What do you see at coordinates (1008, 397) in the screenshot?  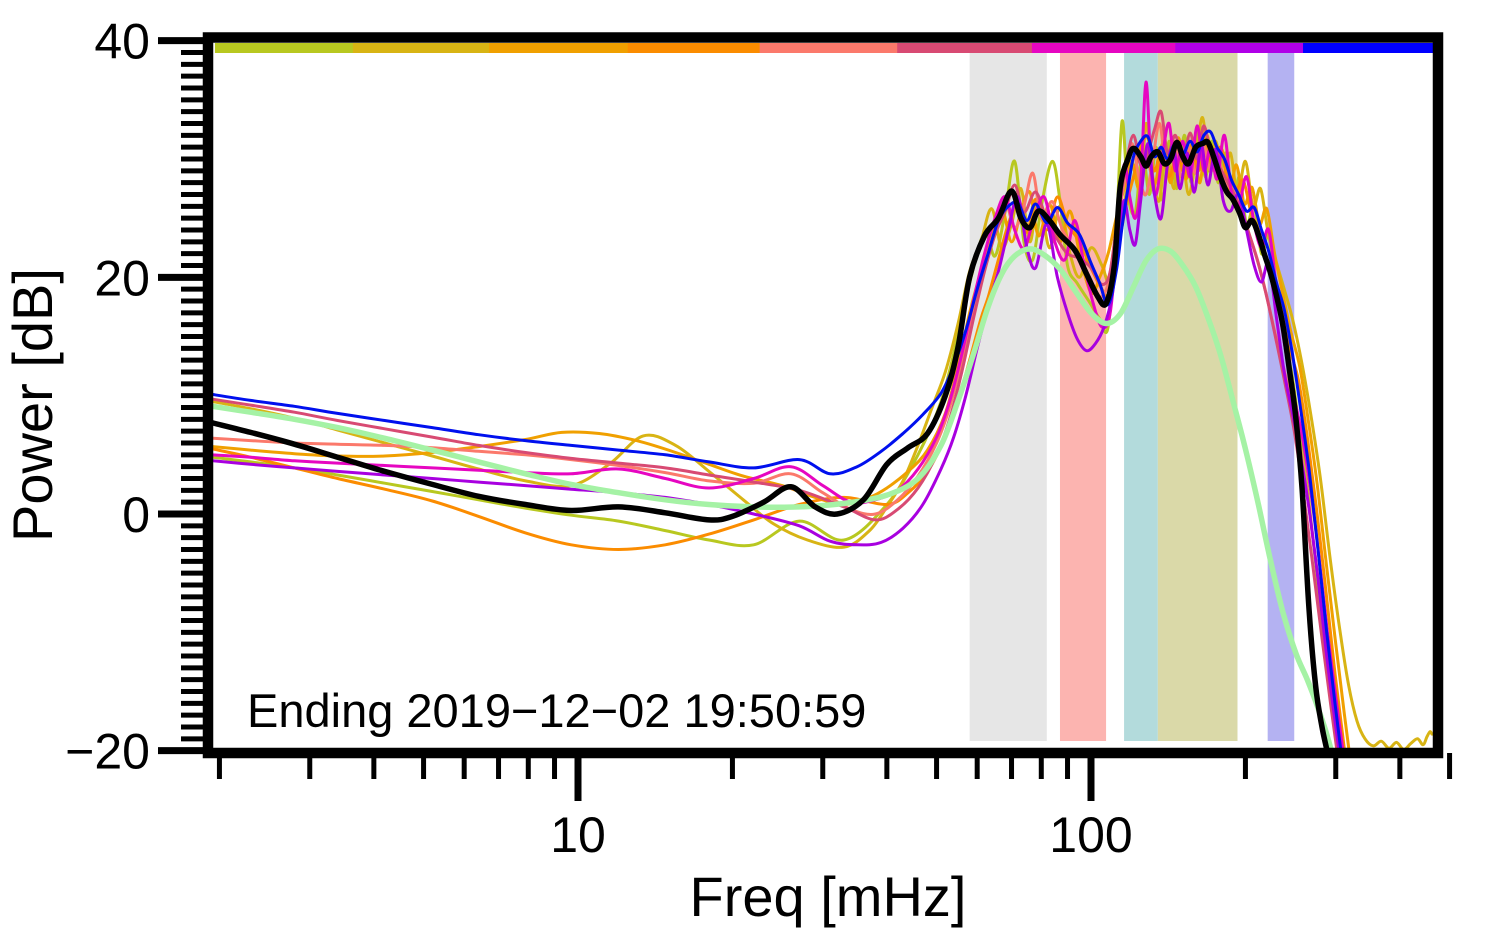 I see `band-gray` at bounding box center [1008, 397].